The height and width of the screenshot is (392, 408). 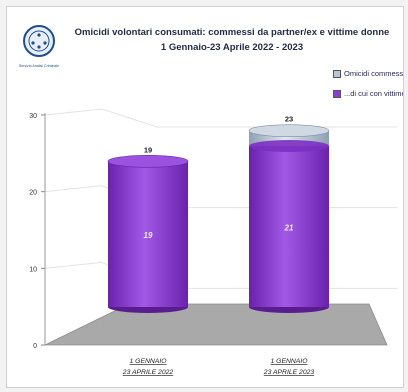 I want to click on y-tick-label: 30, so click(x=33, y=116).